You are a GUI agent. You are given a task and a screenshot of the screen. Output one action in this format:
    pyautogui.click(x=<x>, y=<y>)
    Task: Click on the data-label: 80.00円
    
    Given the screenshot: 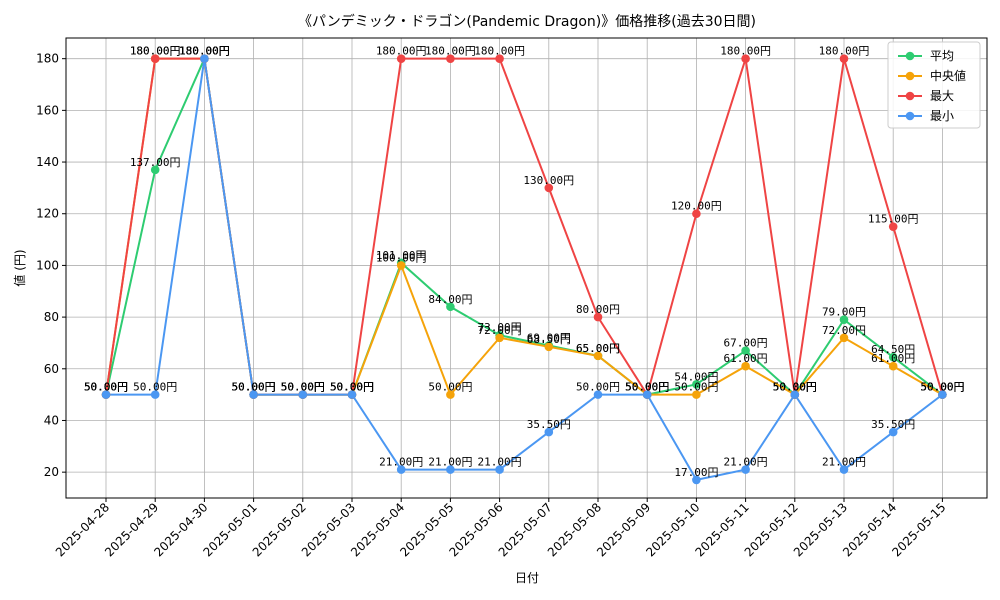 What is the action you would take?
    pyautogui.click(x=598, y=309)
    